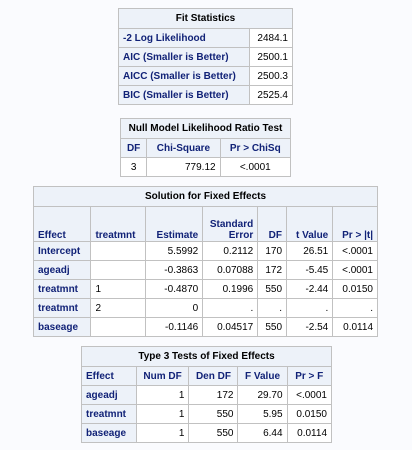 Image resolution: width=412 pixels, height=450 pixels. I want to click on type3-header: Den DF, so click(213, 376).